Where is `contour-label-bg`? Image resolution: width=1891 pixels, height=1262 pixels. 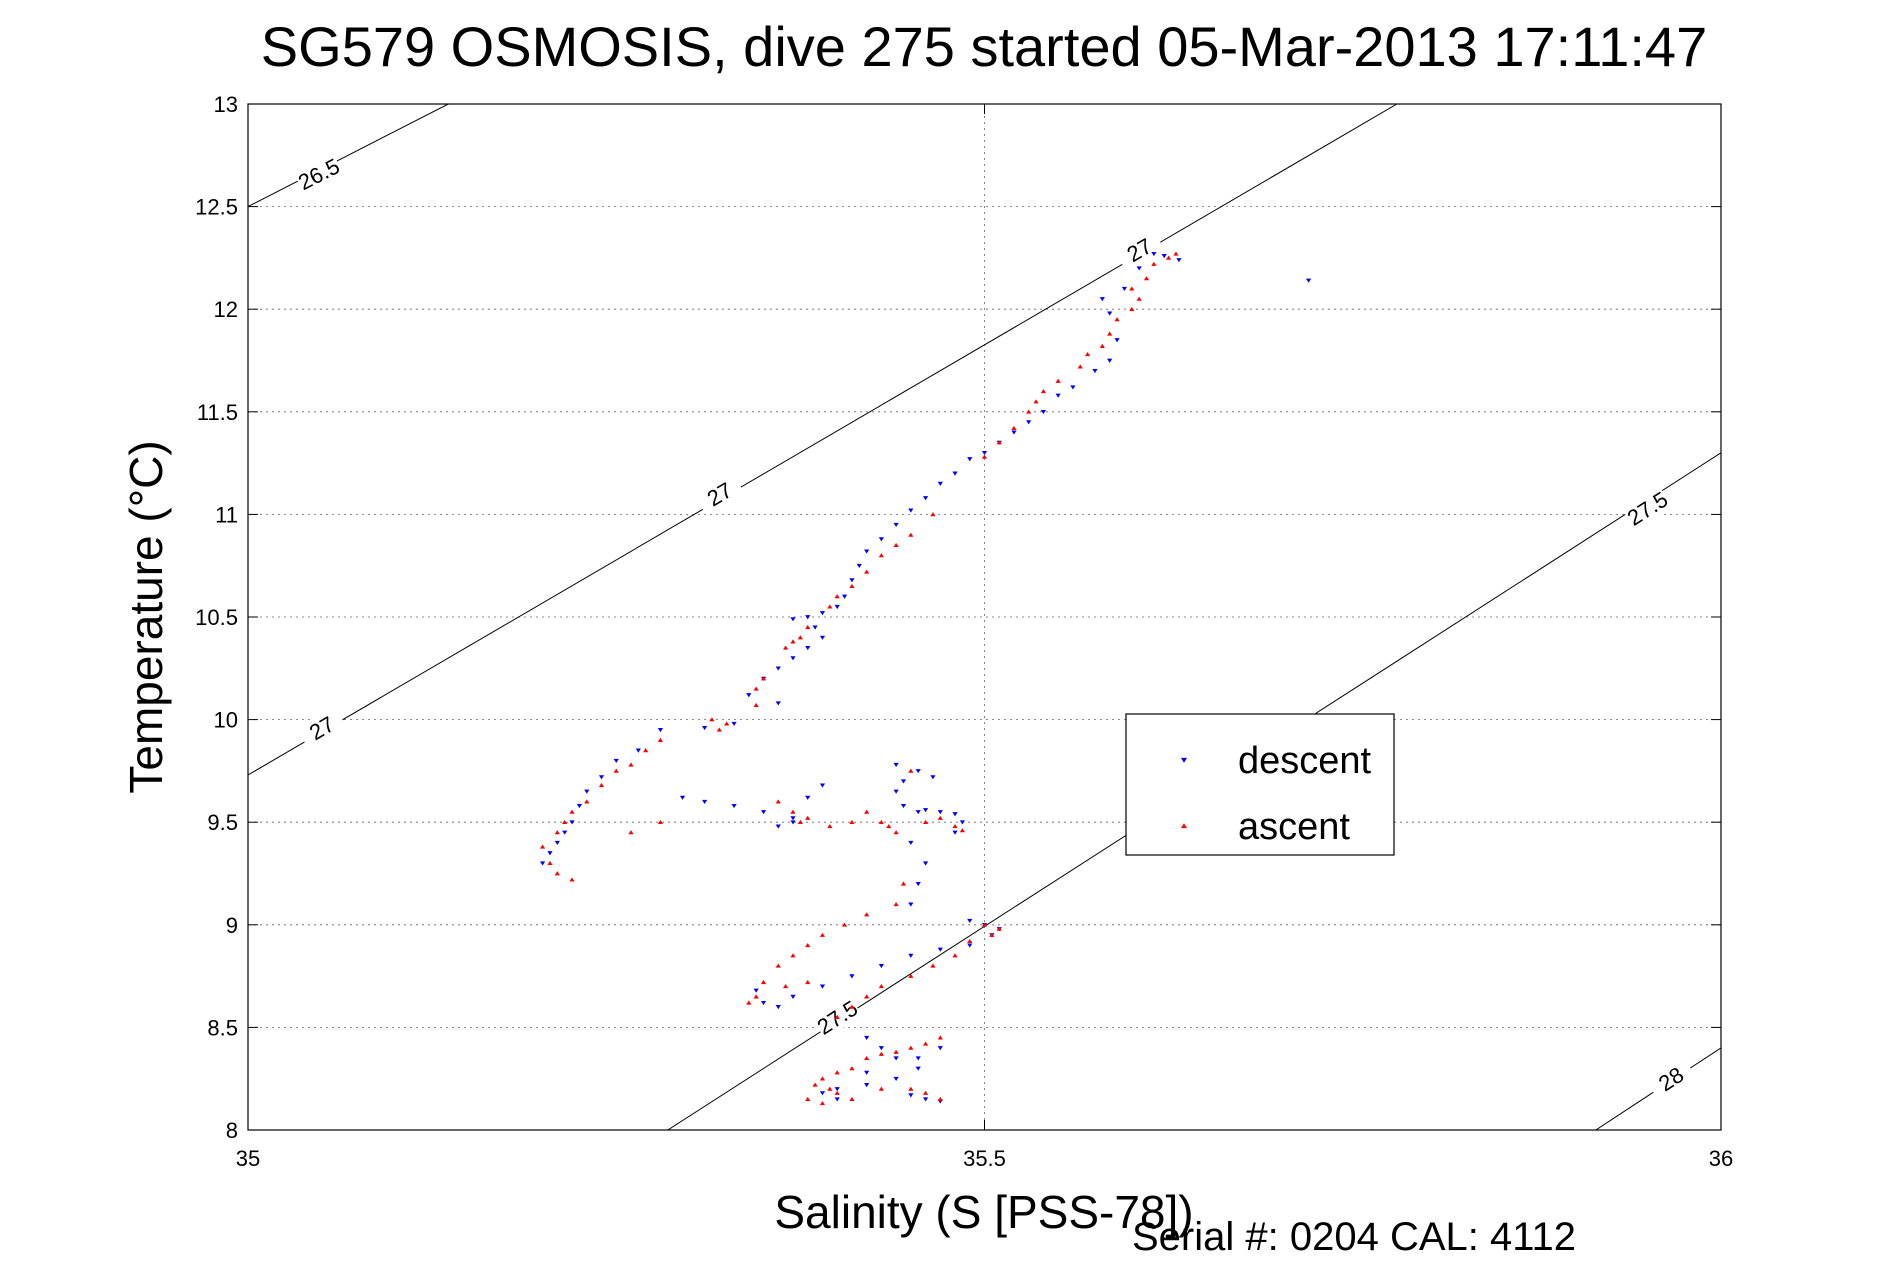
contour-label-bg is located at coordinates (1139, 250).